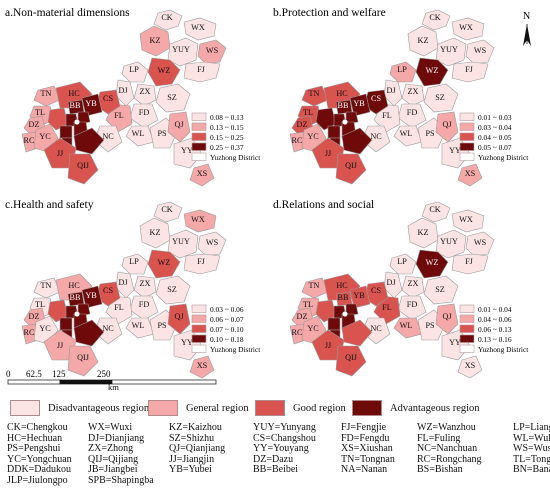 This screenshot has height=499, width=550. Describe the element at coordinates (416, 408) in the screenshot. I see `region-legend-advantageous: Advantageous region` at that location.